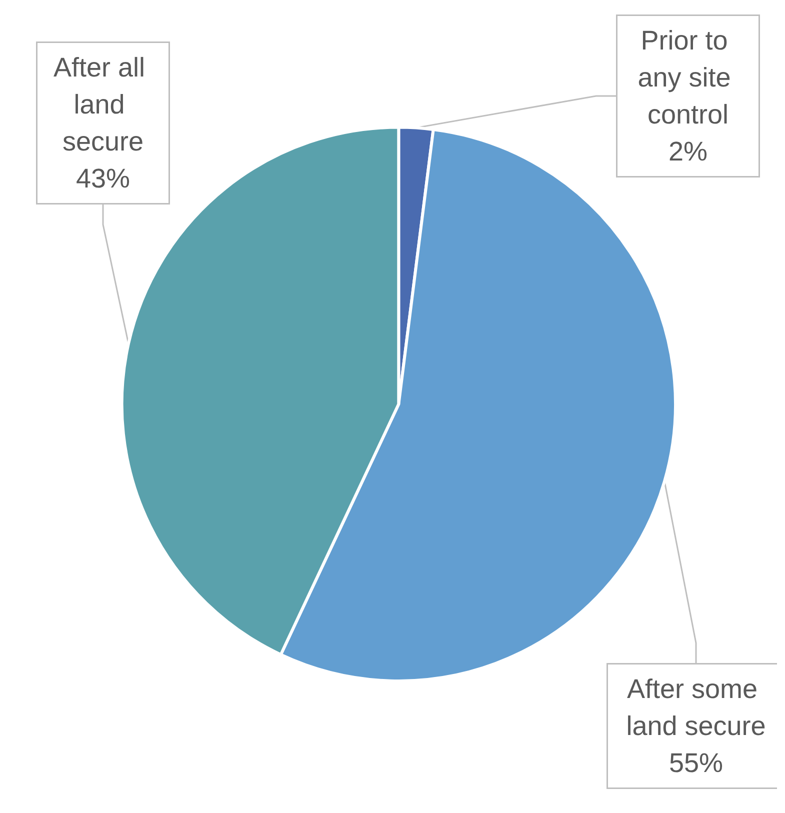 This screenshot has height=813, width=785. Describe the element at coordinates (103, 179) in the screenshot. I see `data-label: 43%` at that location.